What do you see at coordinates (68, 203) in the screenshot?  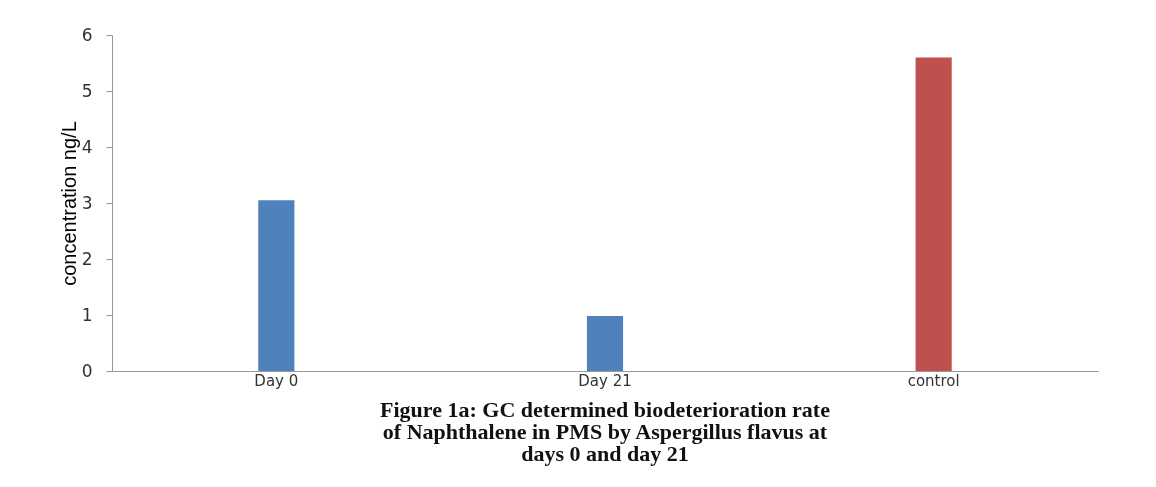 I see `y-axis-title: concentration ng/L` at bounding box center [68, 203].